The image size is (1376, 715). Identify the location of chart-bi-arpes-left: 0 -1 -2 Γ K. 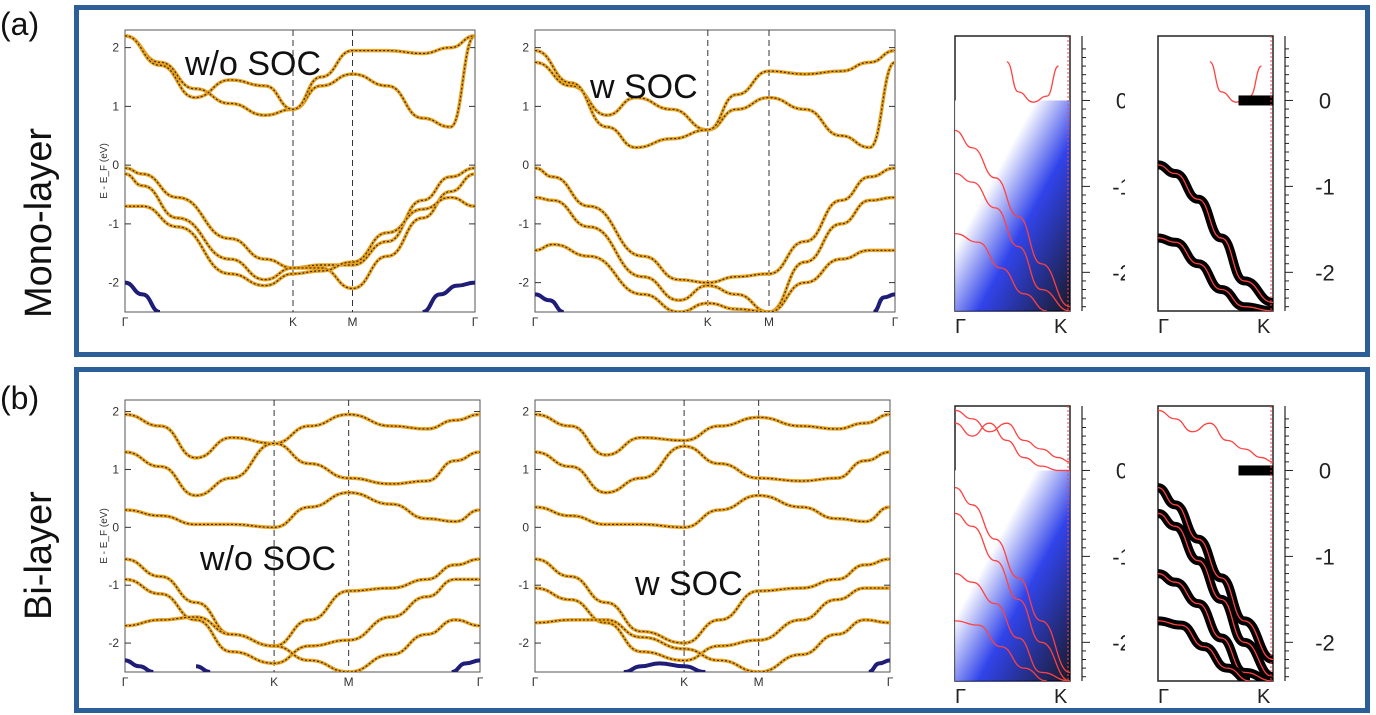
(1039, 554).